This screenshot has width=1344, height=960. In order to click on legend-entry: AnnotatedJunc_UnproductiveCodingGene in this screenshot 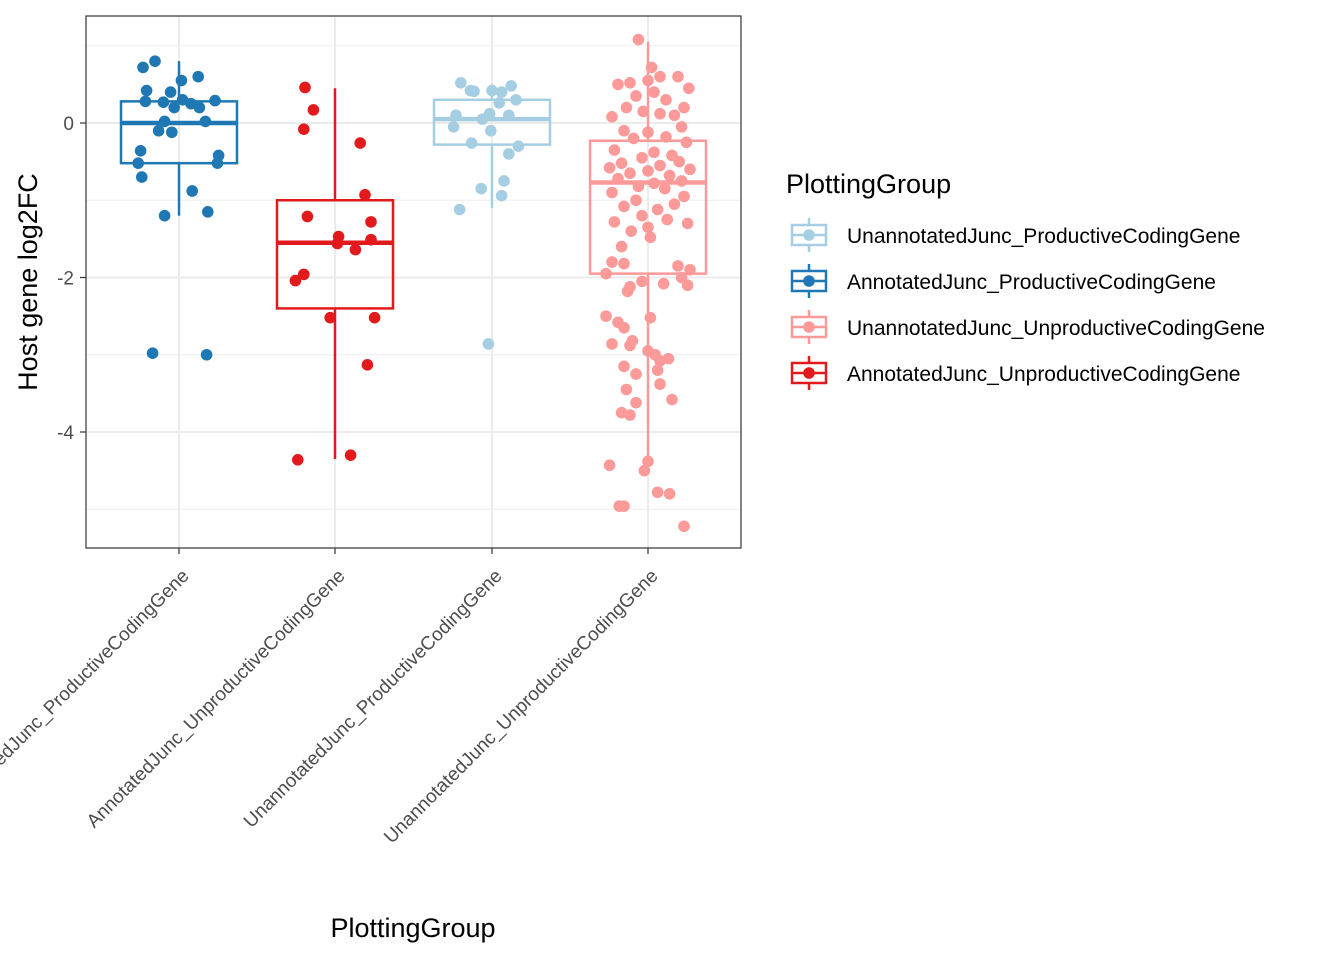, I will do `click(1015, 373)`.